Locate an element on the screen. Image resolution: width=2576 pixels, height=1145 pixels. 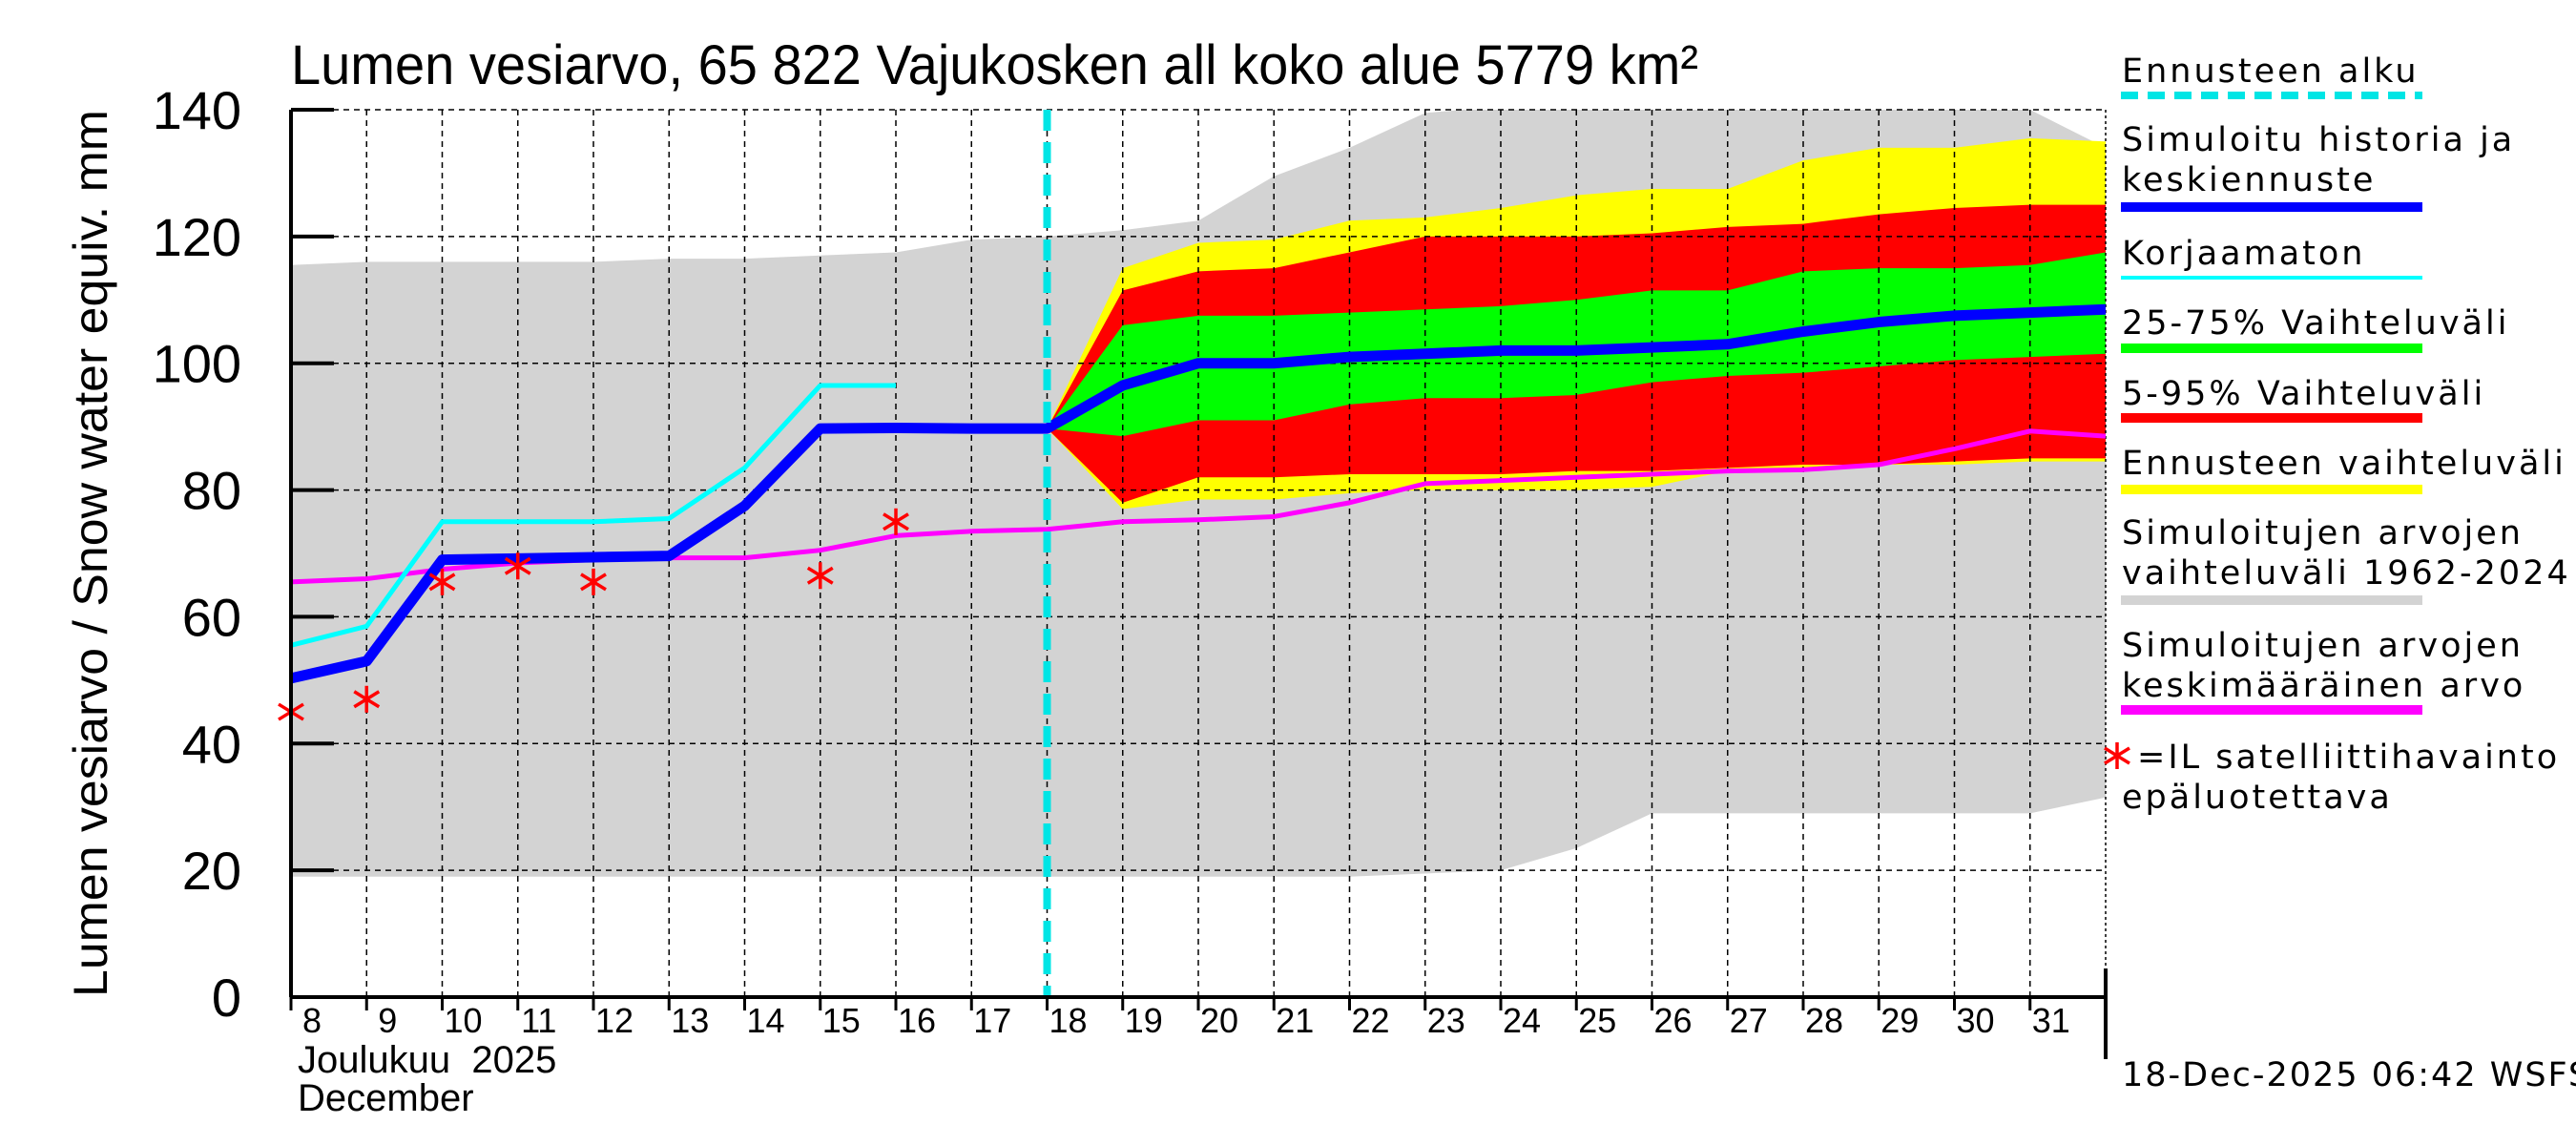
x-tick-label: 23 is located at coordinates (1446, 1021).